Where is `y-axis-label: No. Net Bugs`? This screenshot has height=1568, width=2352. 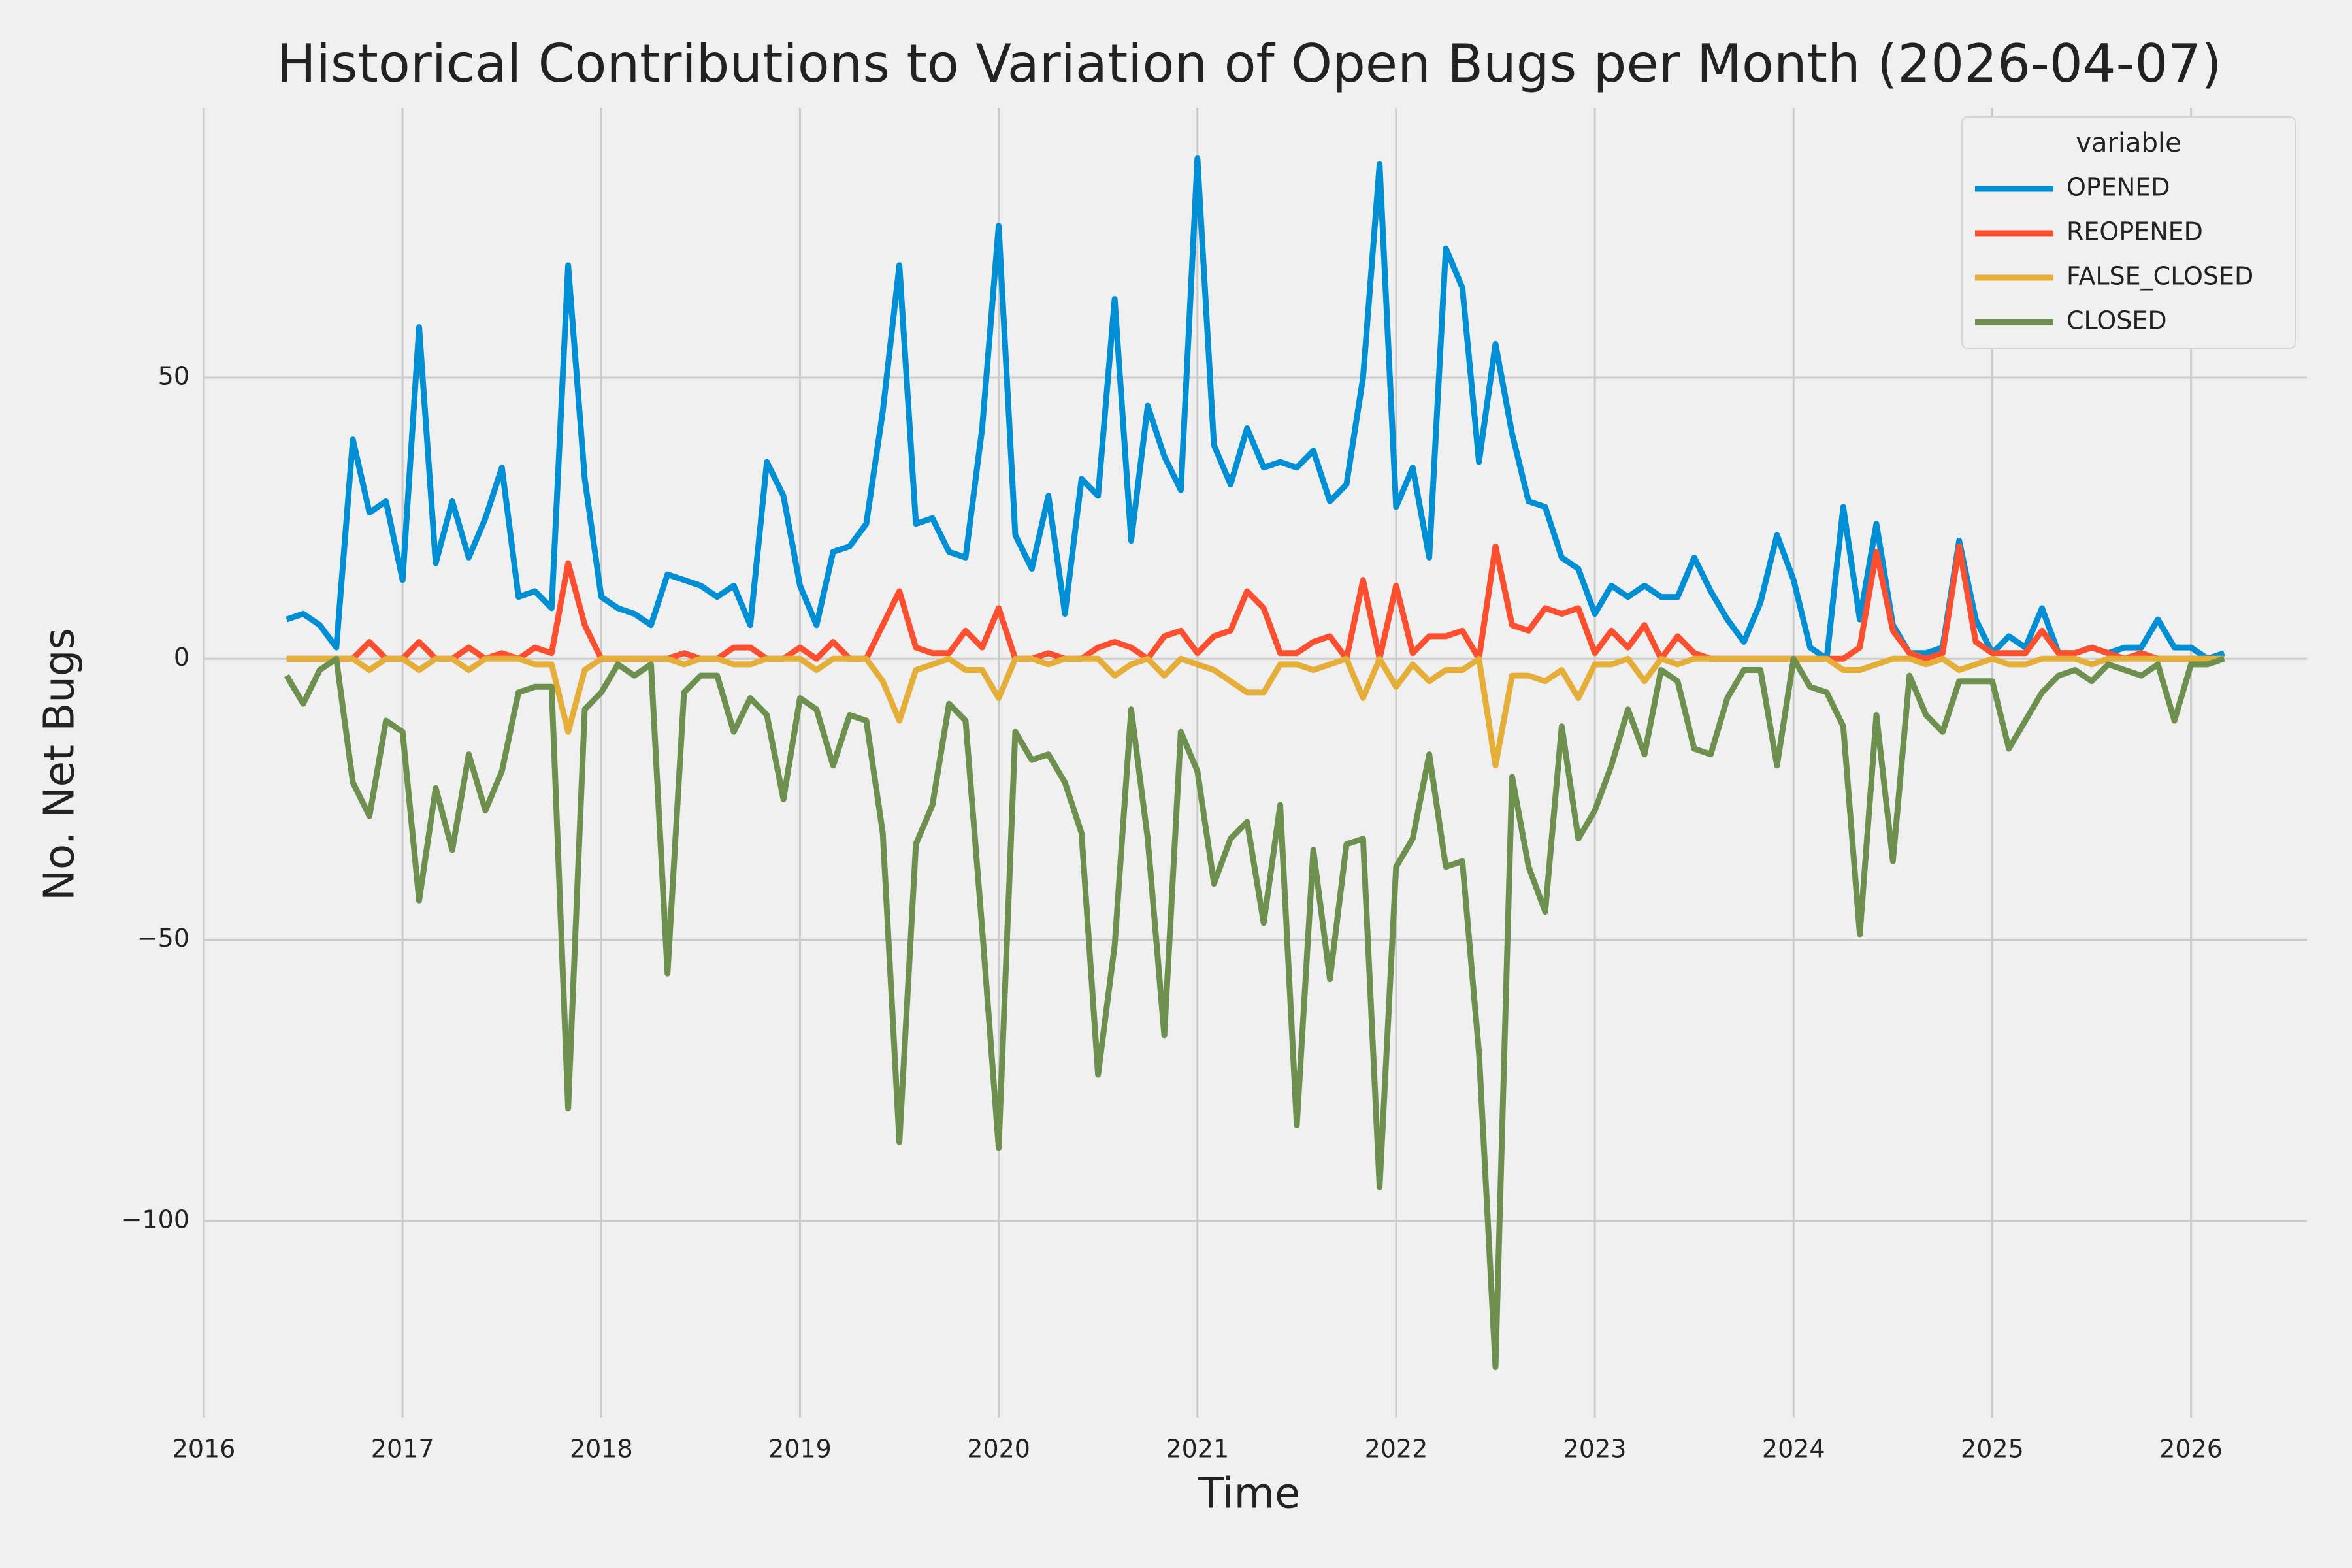
y-axis-label: No. Net Bugs is located at coordinates (60, 764).